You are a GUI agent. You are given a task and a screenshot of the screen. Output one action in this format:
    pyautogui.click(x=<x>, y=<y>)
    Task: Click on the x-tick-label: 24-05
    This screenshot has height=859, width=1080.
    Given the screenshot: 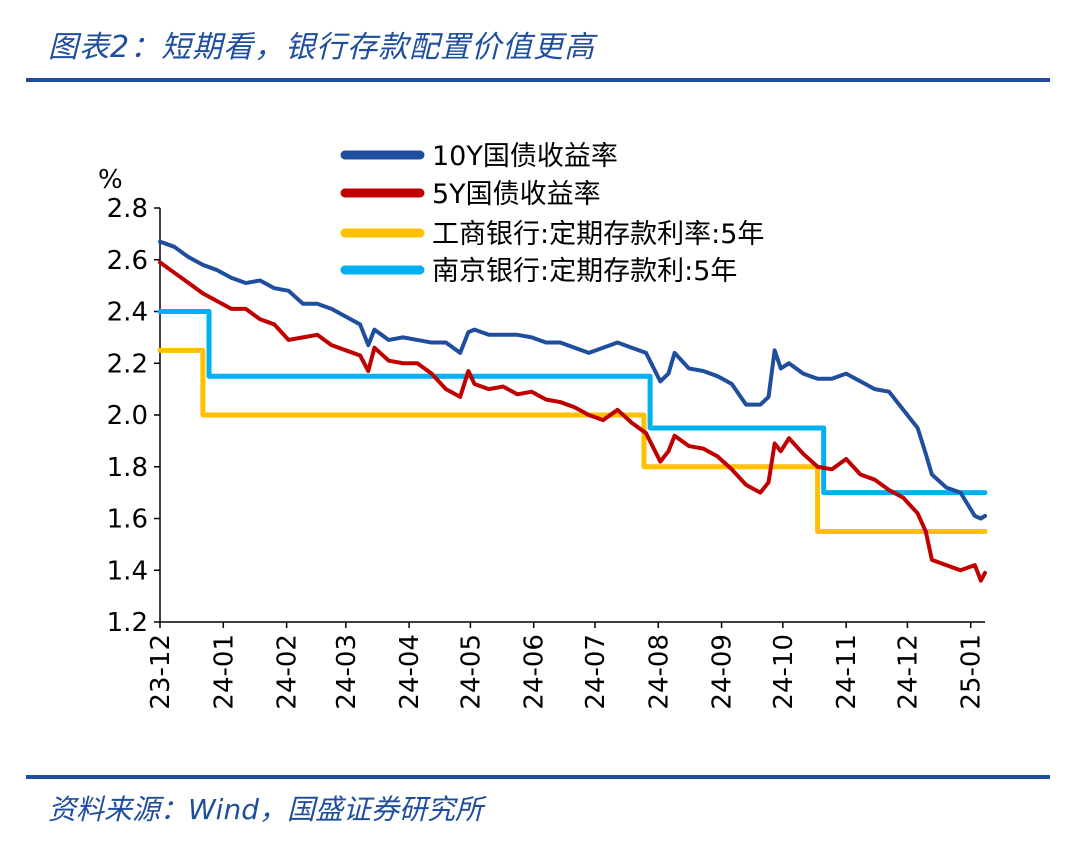 What is the action you would take?
    pyautogui.click(x=471, y=672)
    